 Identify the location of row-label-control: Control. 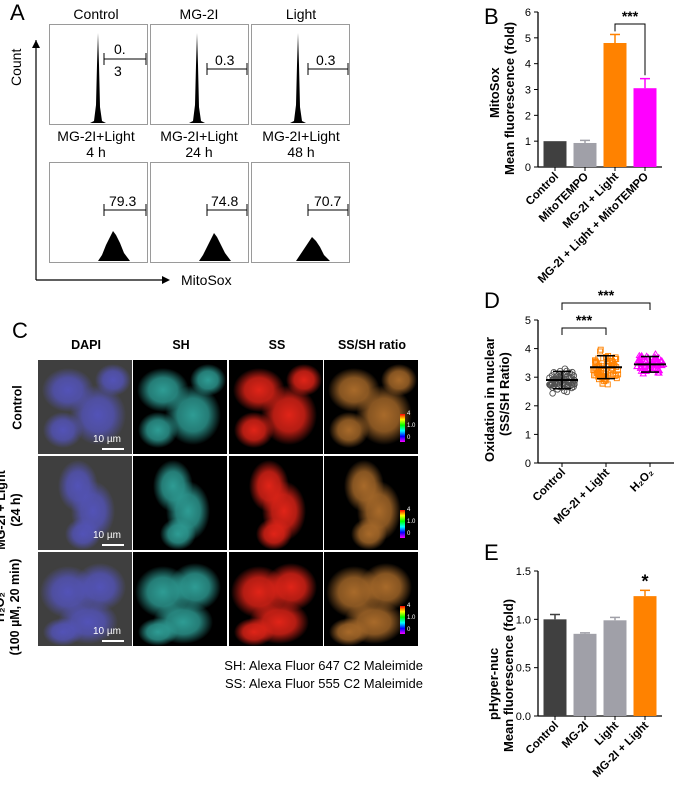
(17, 407).